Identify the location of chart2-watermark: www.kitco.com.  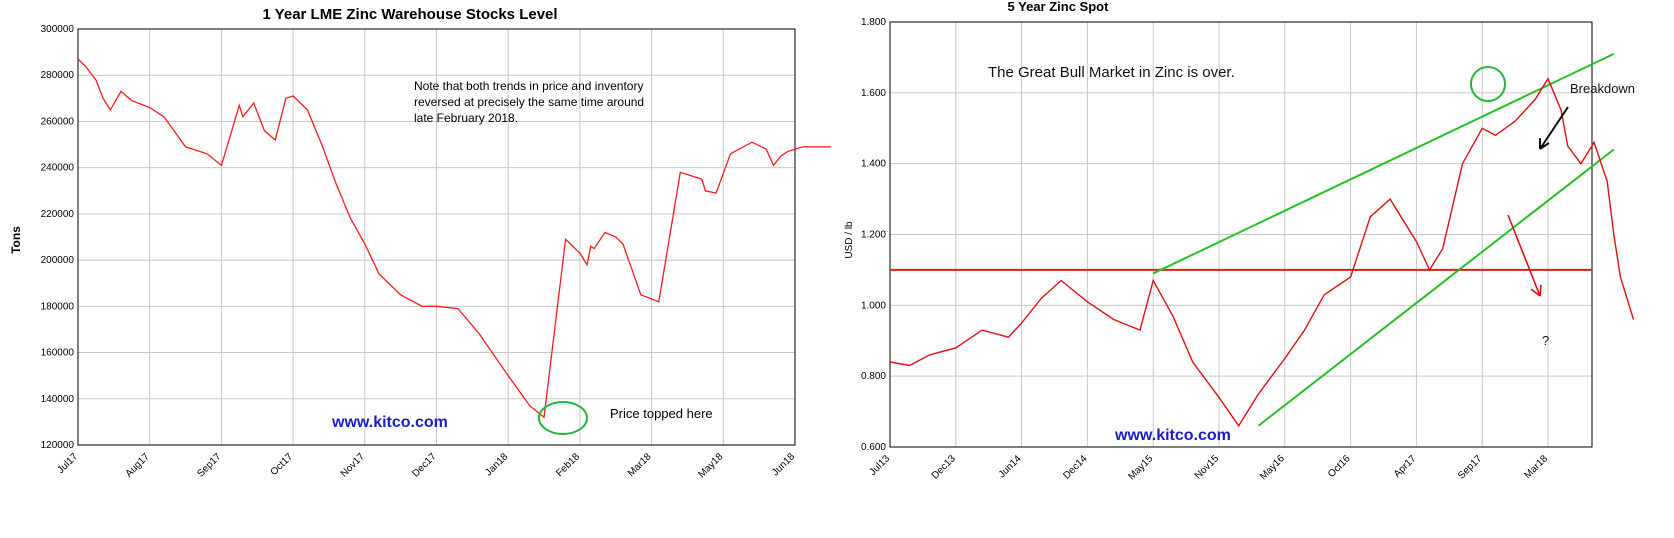
(1172, 435).